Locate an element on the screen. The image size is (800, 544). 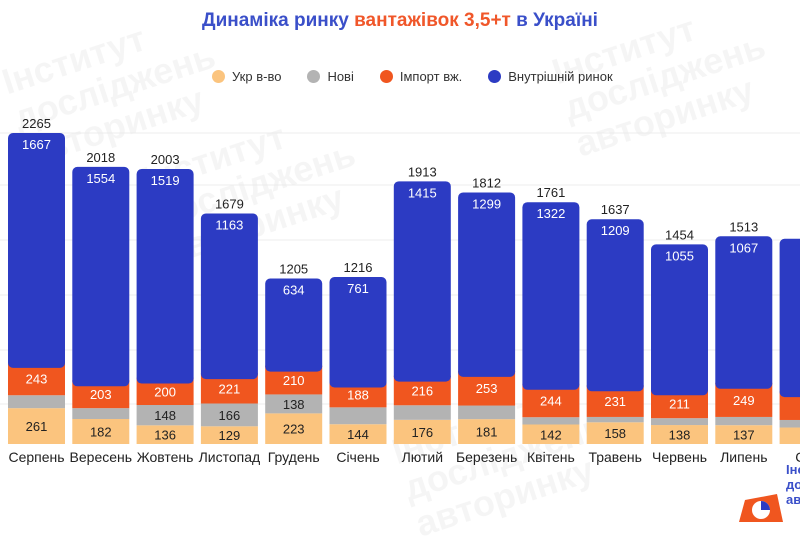
total-label-0: 2265 is located at coordinates (36, 123).